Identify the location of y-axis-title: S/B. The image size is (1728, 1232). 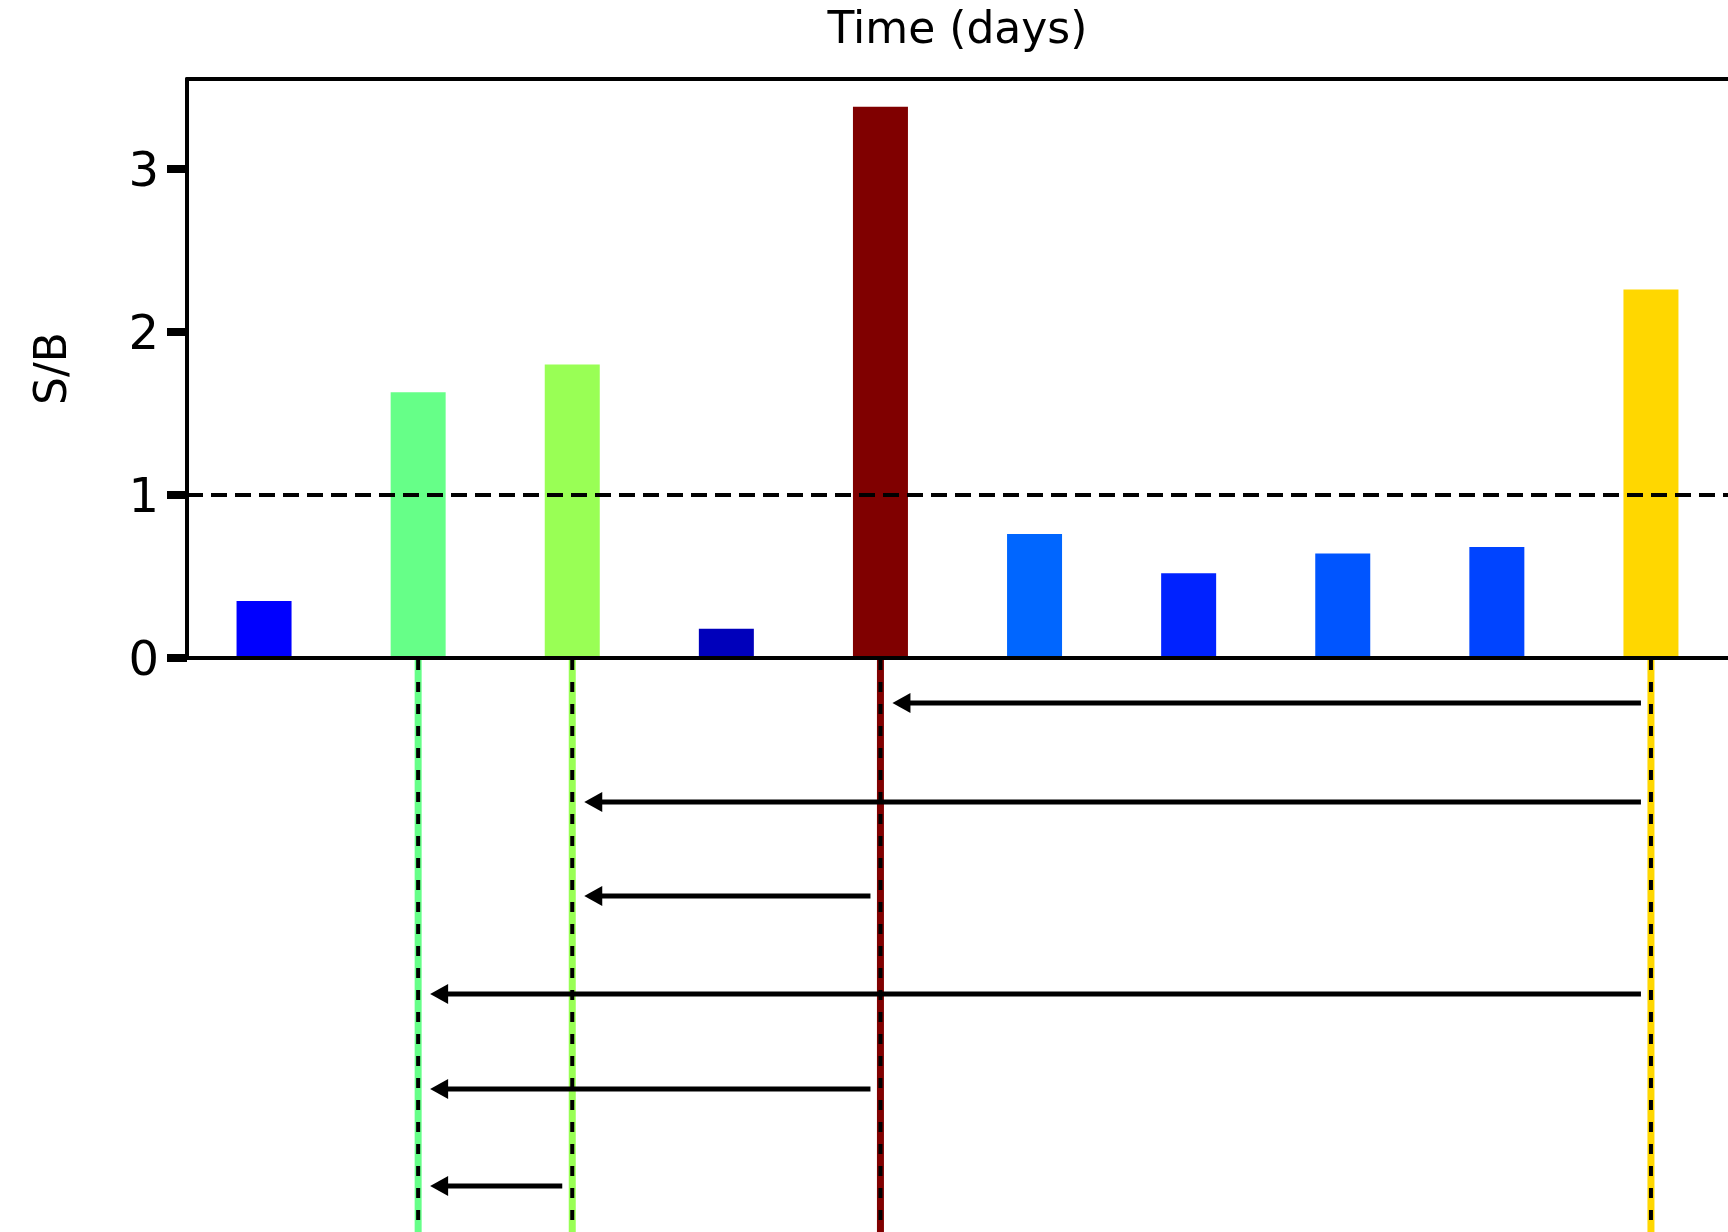
(50, 368).